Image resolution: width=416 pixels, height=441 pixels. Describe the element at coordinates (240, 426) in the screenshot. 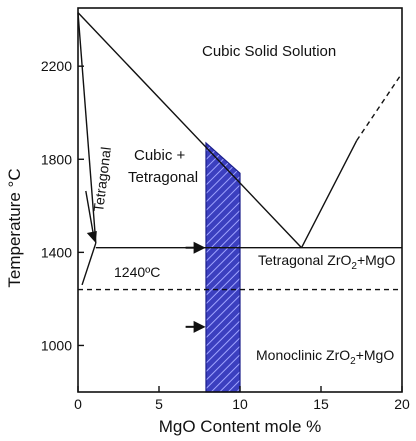

I see `x-axis-title: MgO Content mole %` at that location.